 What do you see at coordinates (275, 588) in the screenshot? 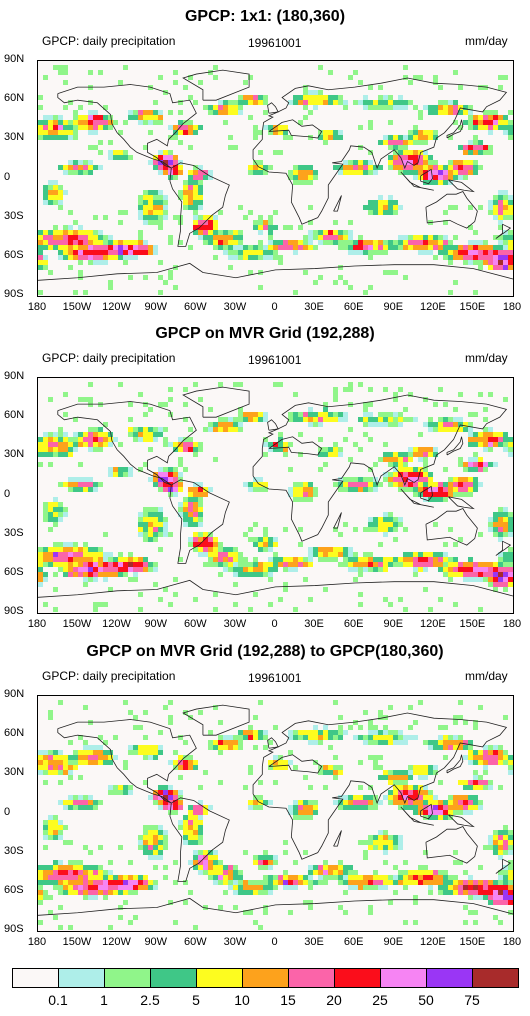
I see `coastline` at bounding box center [275, 588].